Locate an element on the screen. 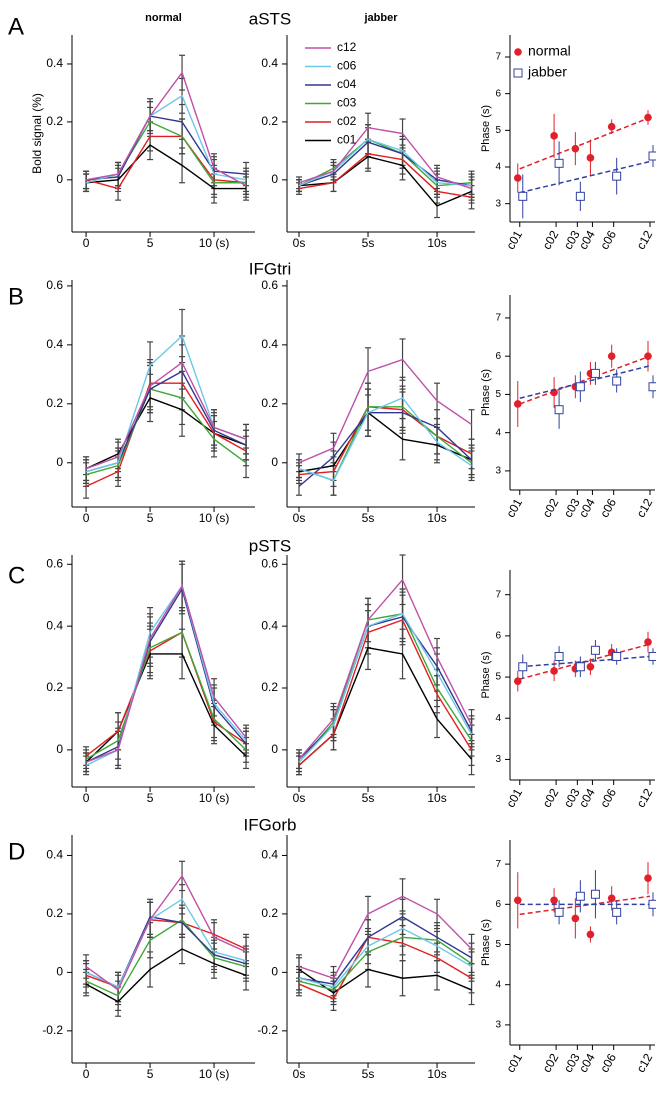  y-tick-label: -0.2 is located at coordinates (267, 1030).